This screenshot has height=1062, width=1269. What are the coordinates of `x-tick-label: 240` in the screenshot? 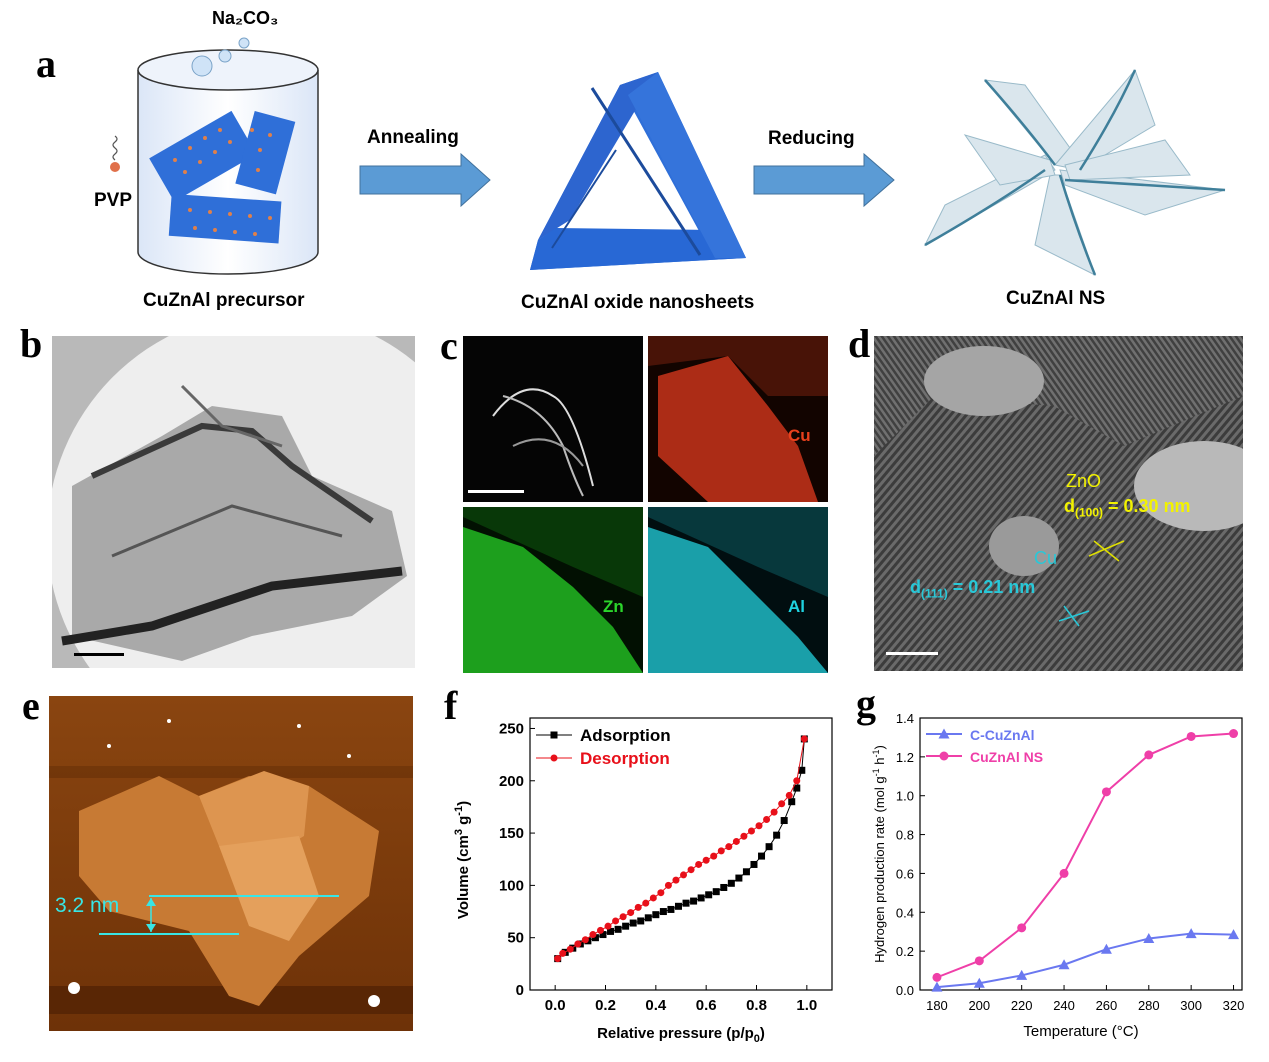 It's located at (1064, 1005).